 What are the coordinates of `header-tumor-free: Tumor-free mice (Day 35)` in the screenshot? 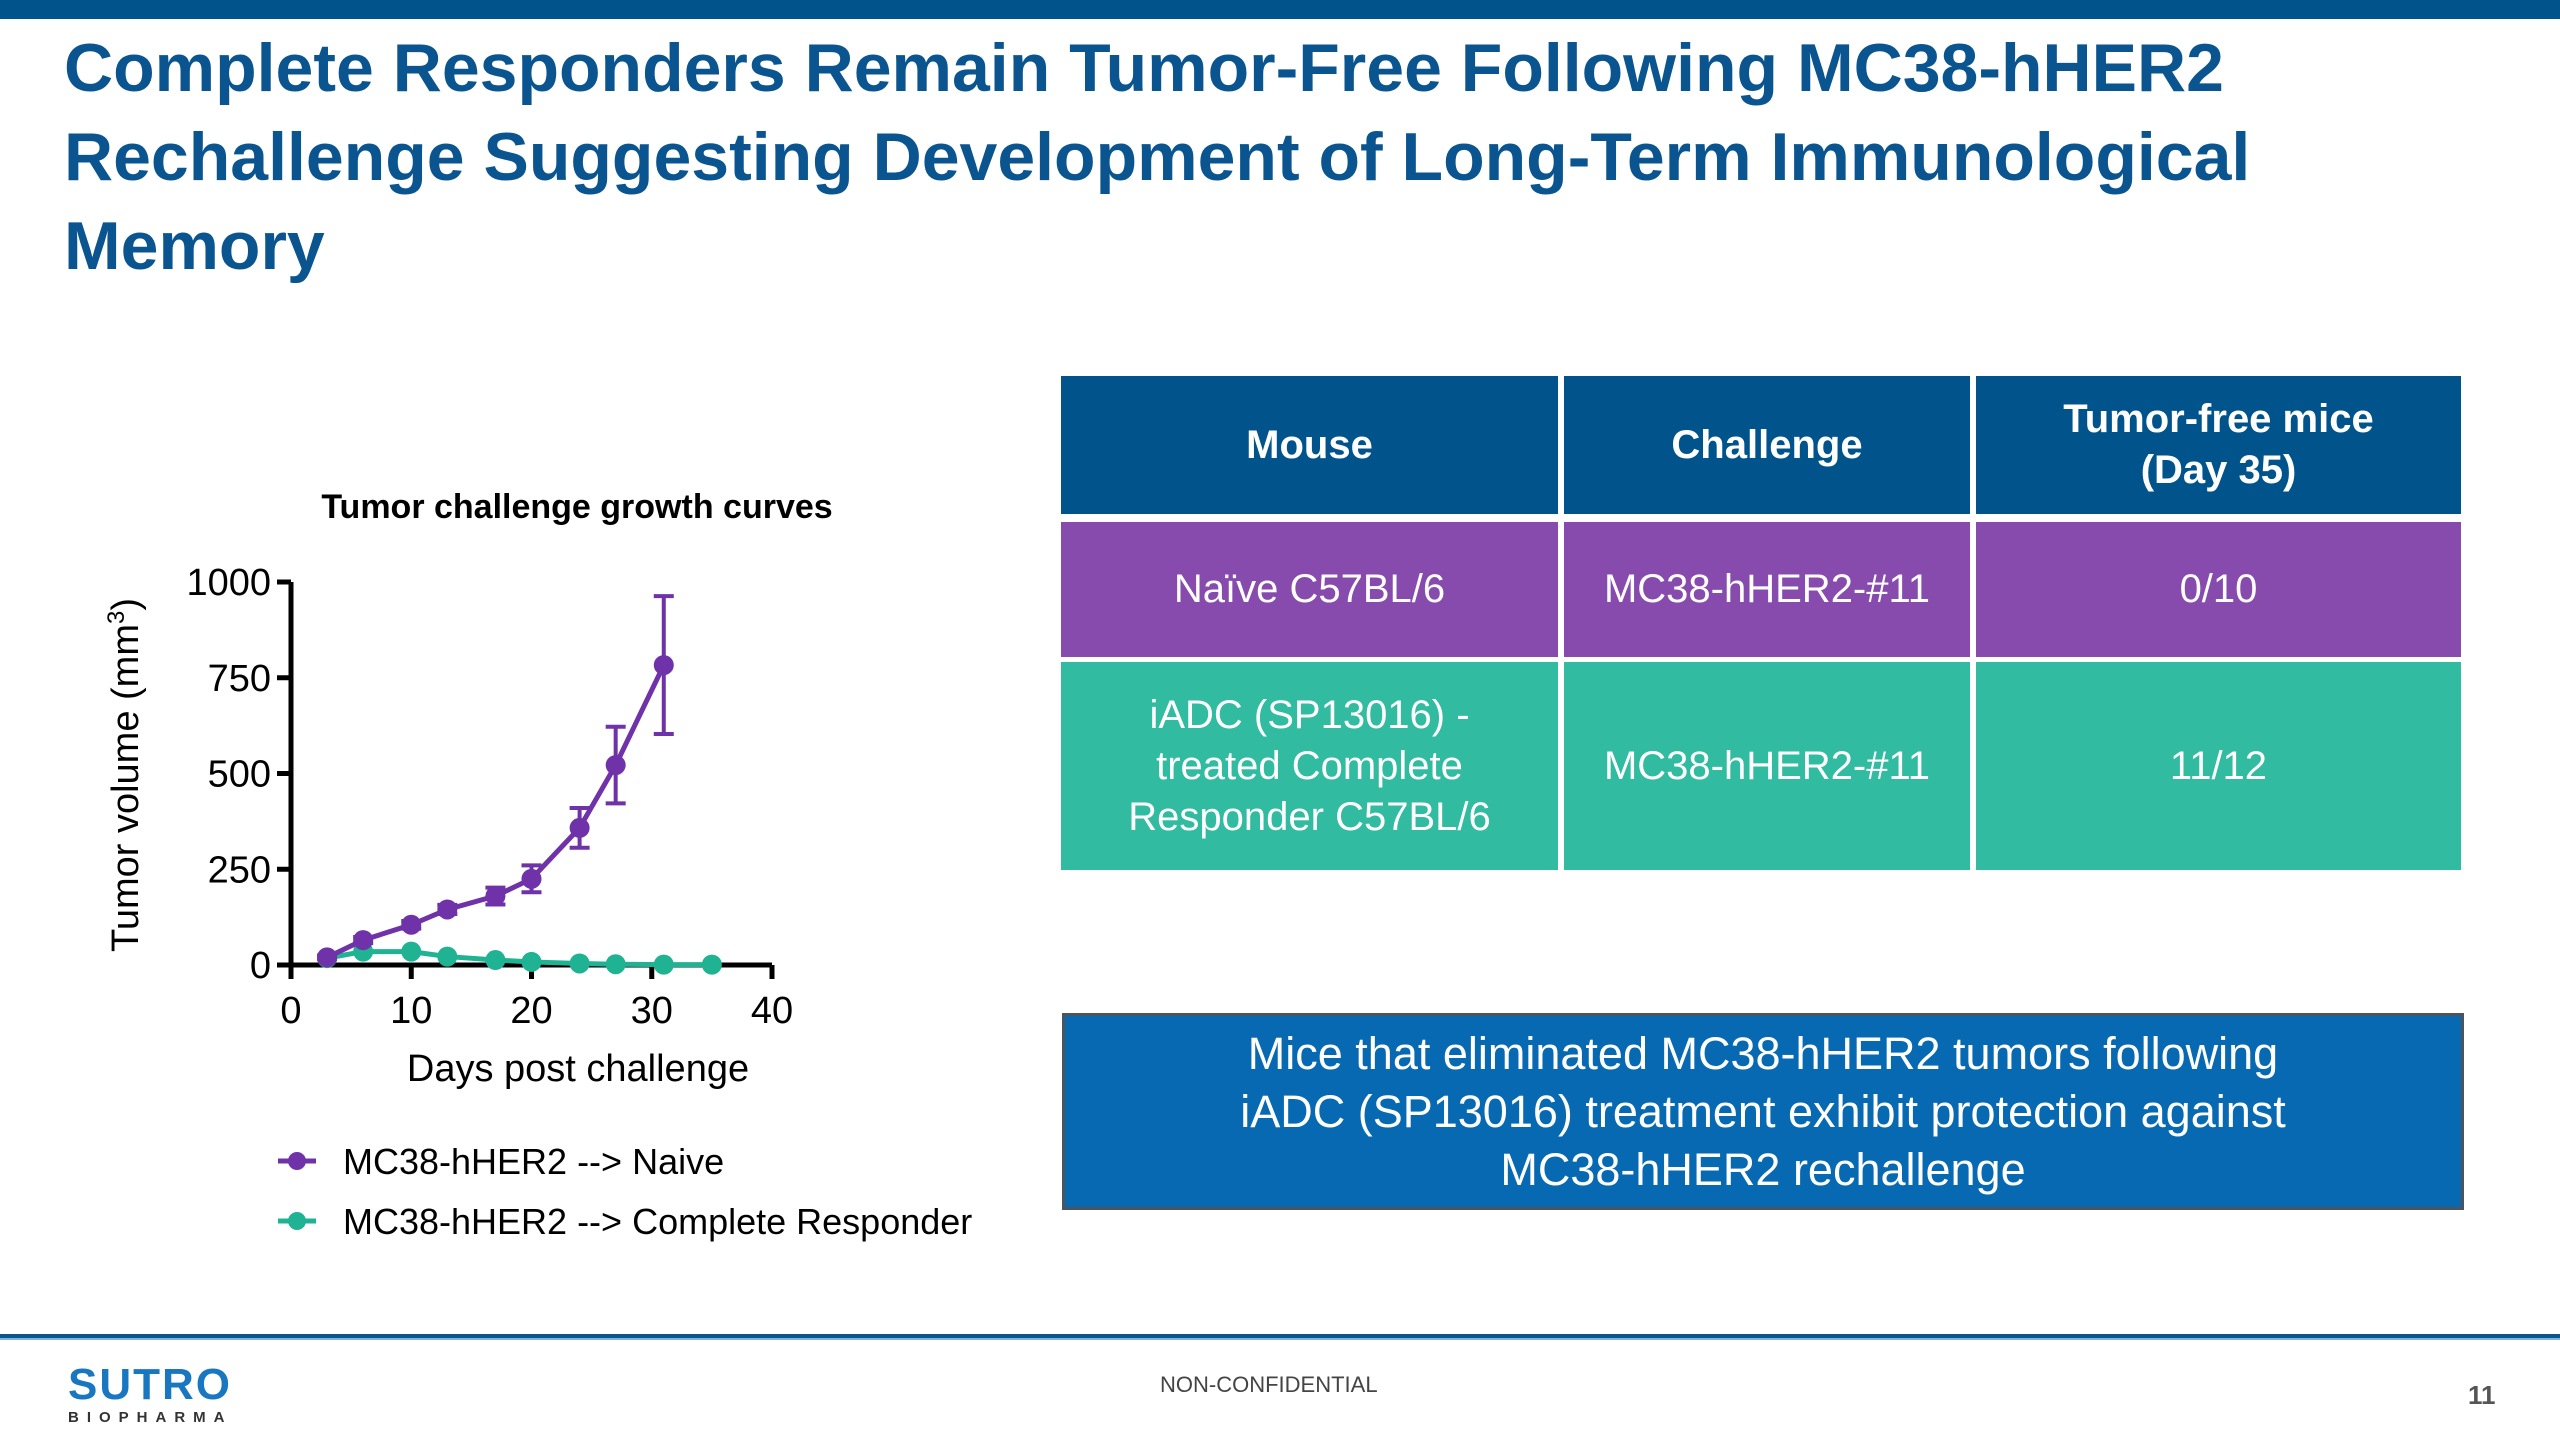 It's located at (2215, 449).